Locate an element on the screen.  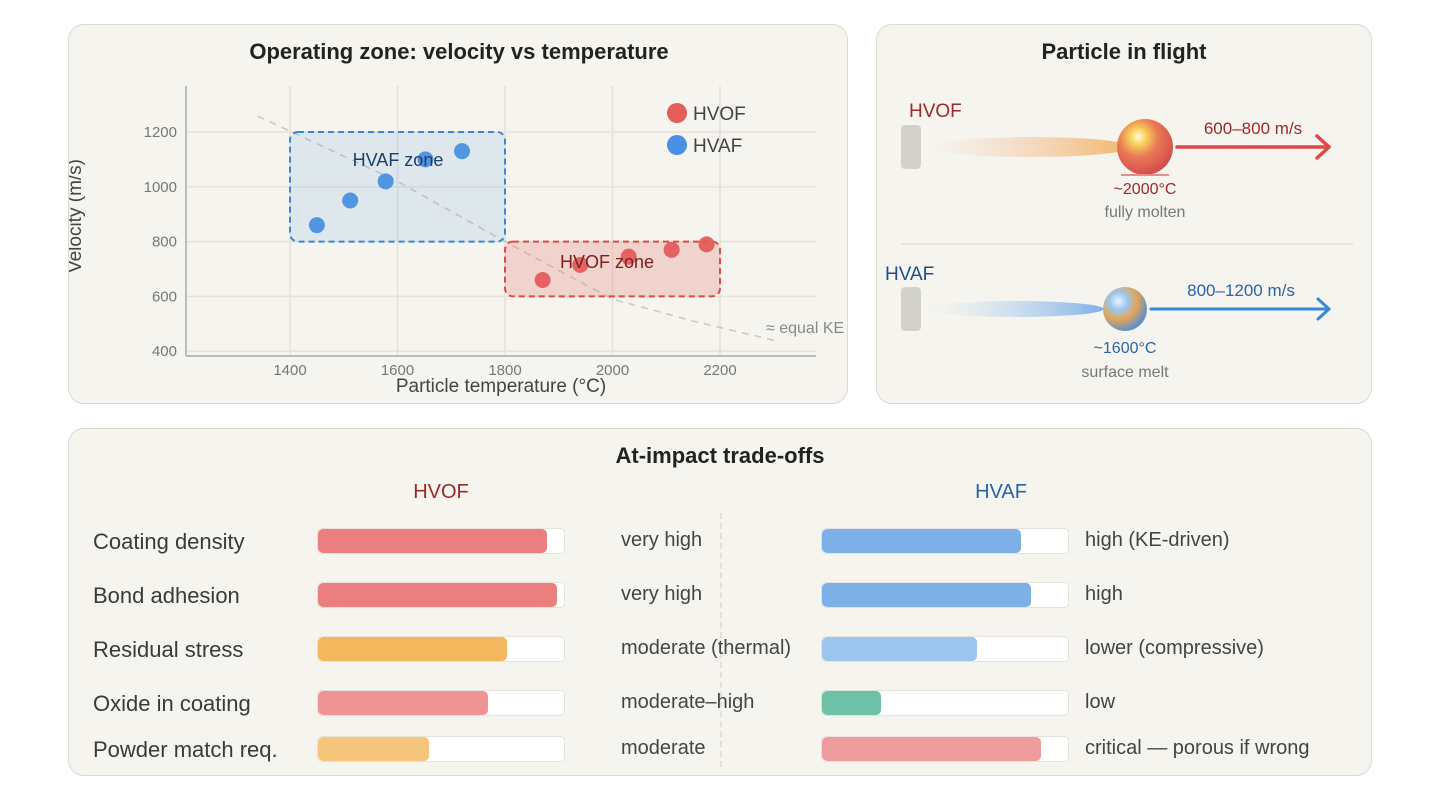
legend-marker-hvof is located at coordinates (677, 113).